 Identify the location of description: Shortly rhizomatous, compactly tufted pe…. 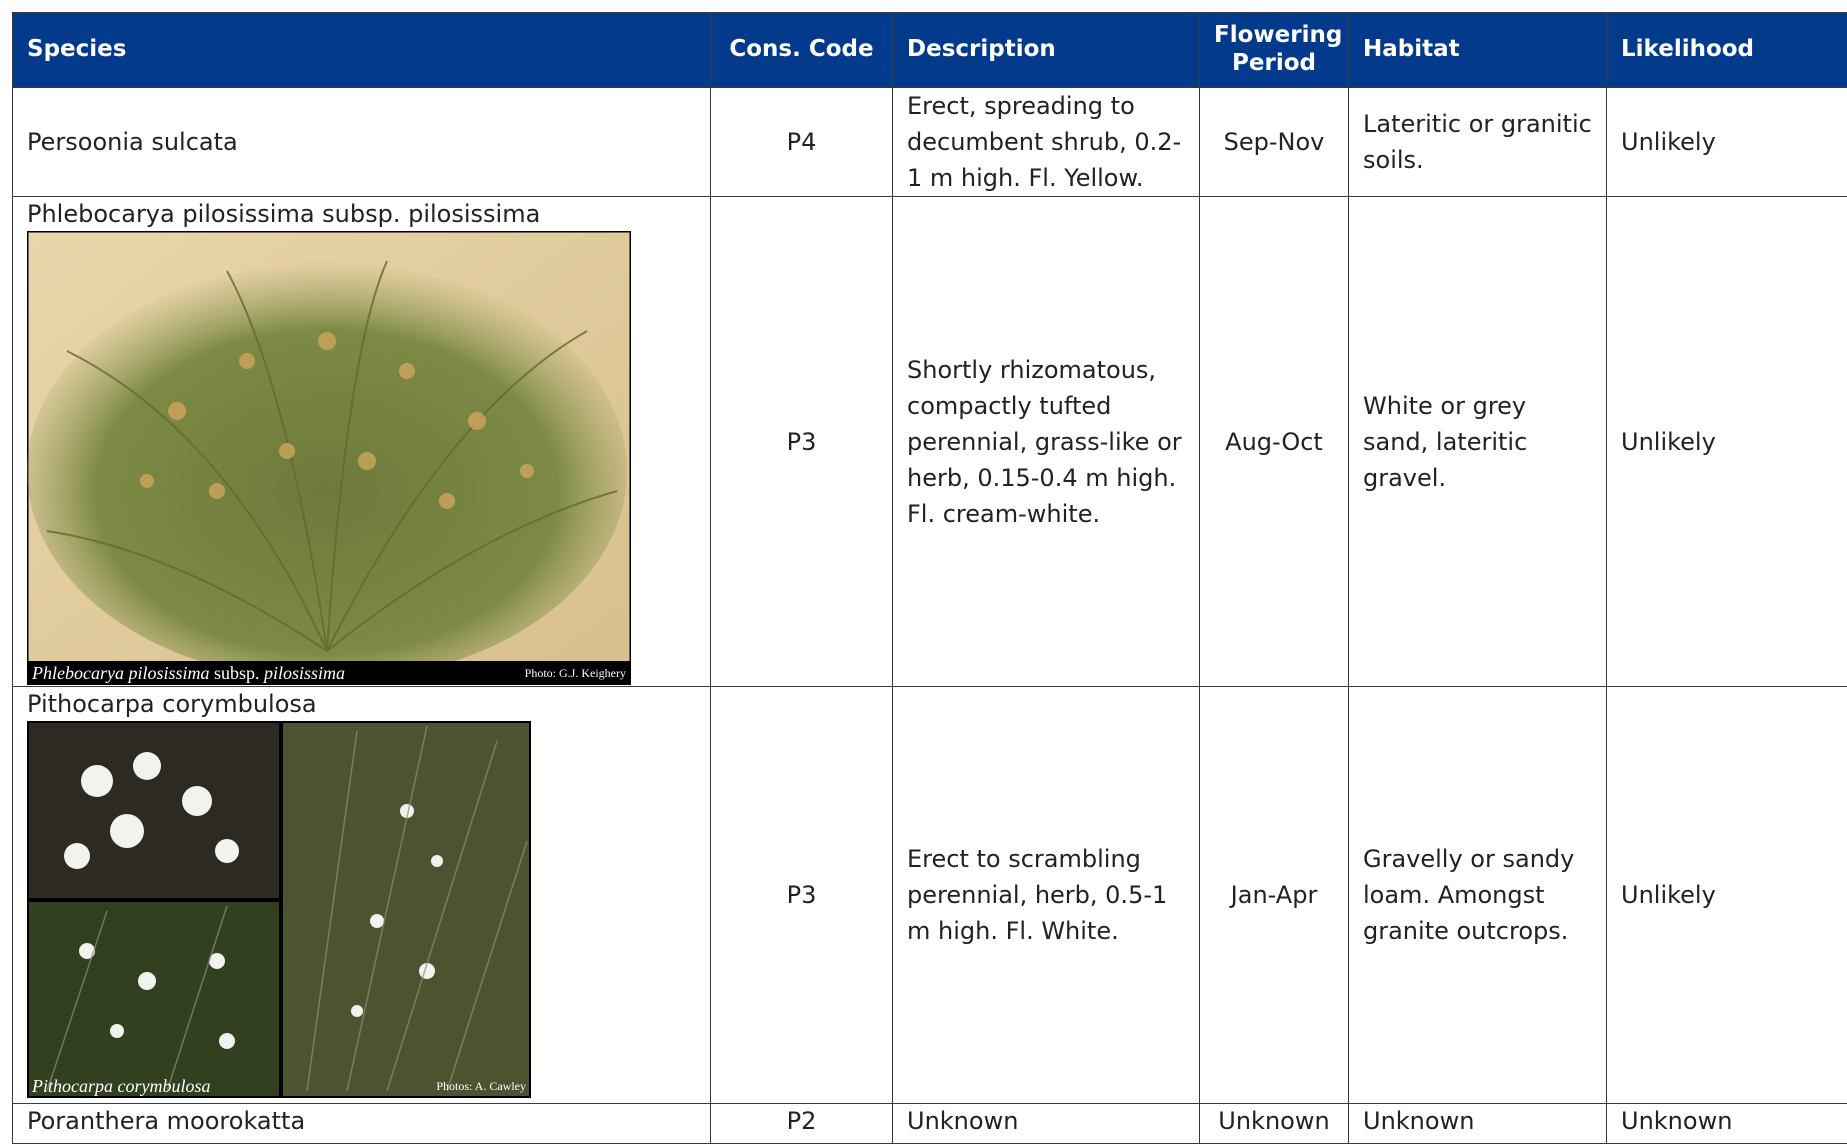
(1046, 442).